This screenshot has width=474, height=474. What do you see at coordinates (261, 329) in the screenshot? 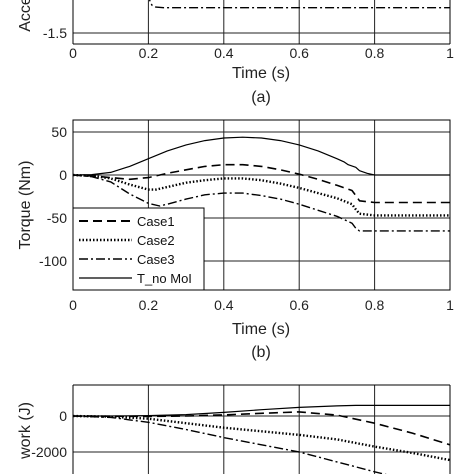
I see `panel-b-x-axis-label: Time (s)` at bounding box center [261, 329].